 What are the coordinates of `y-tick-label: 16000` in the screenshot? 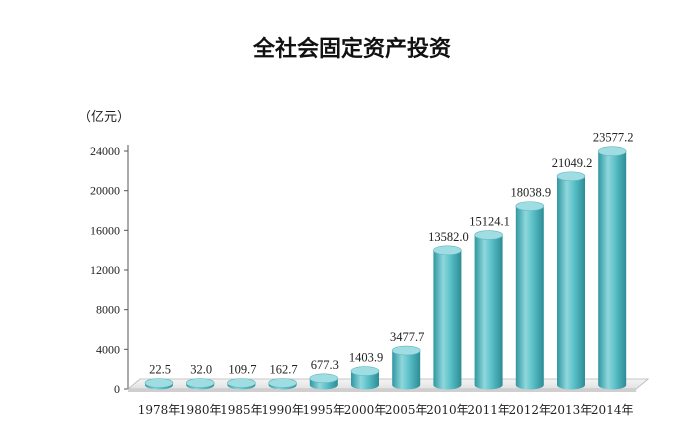 It's located at (105, 230).